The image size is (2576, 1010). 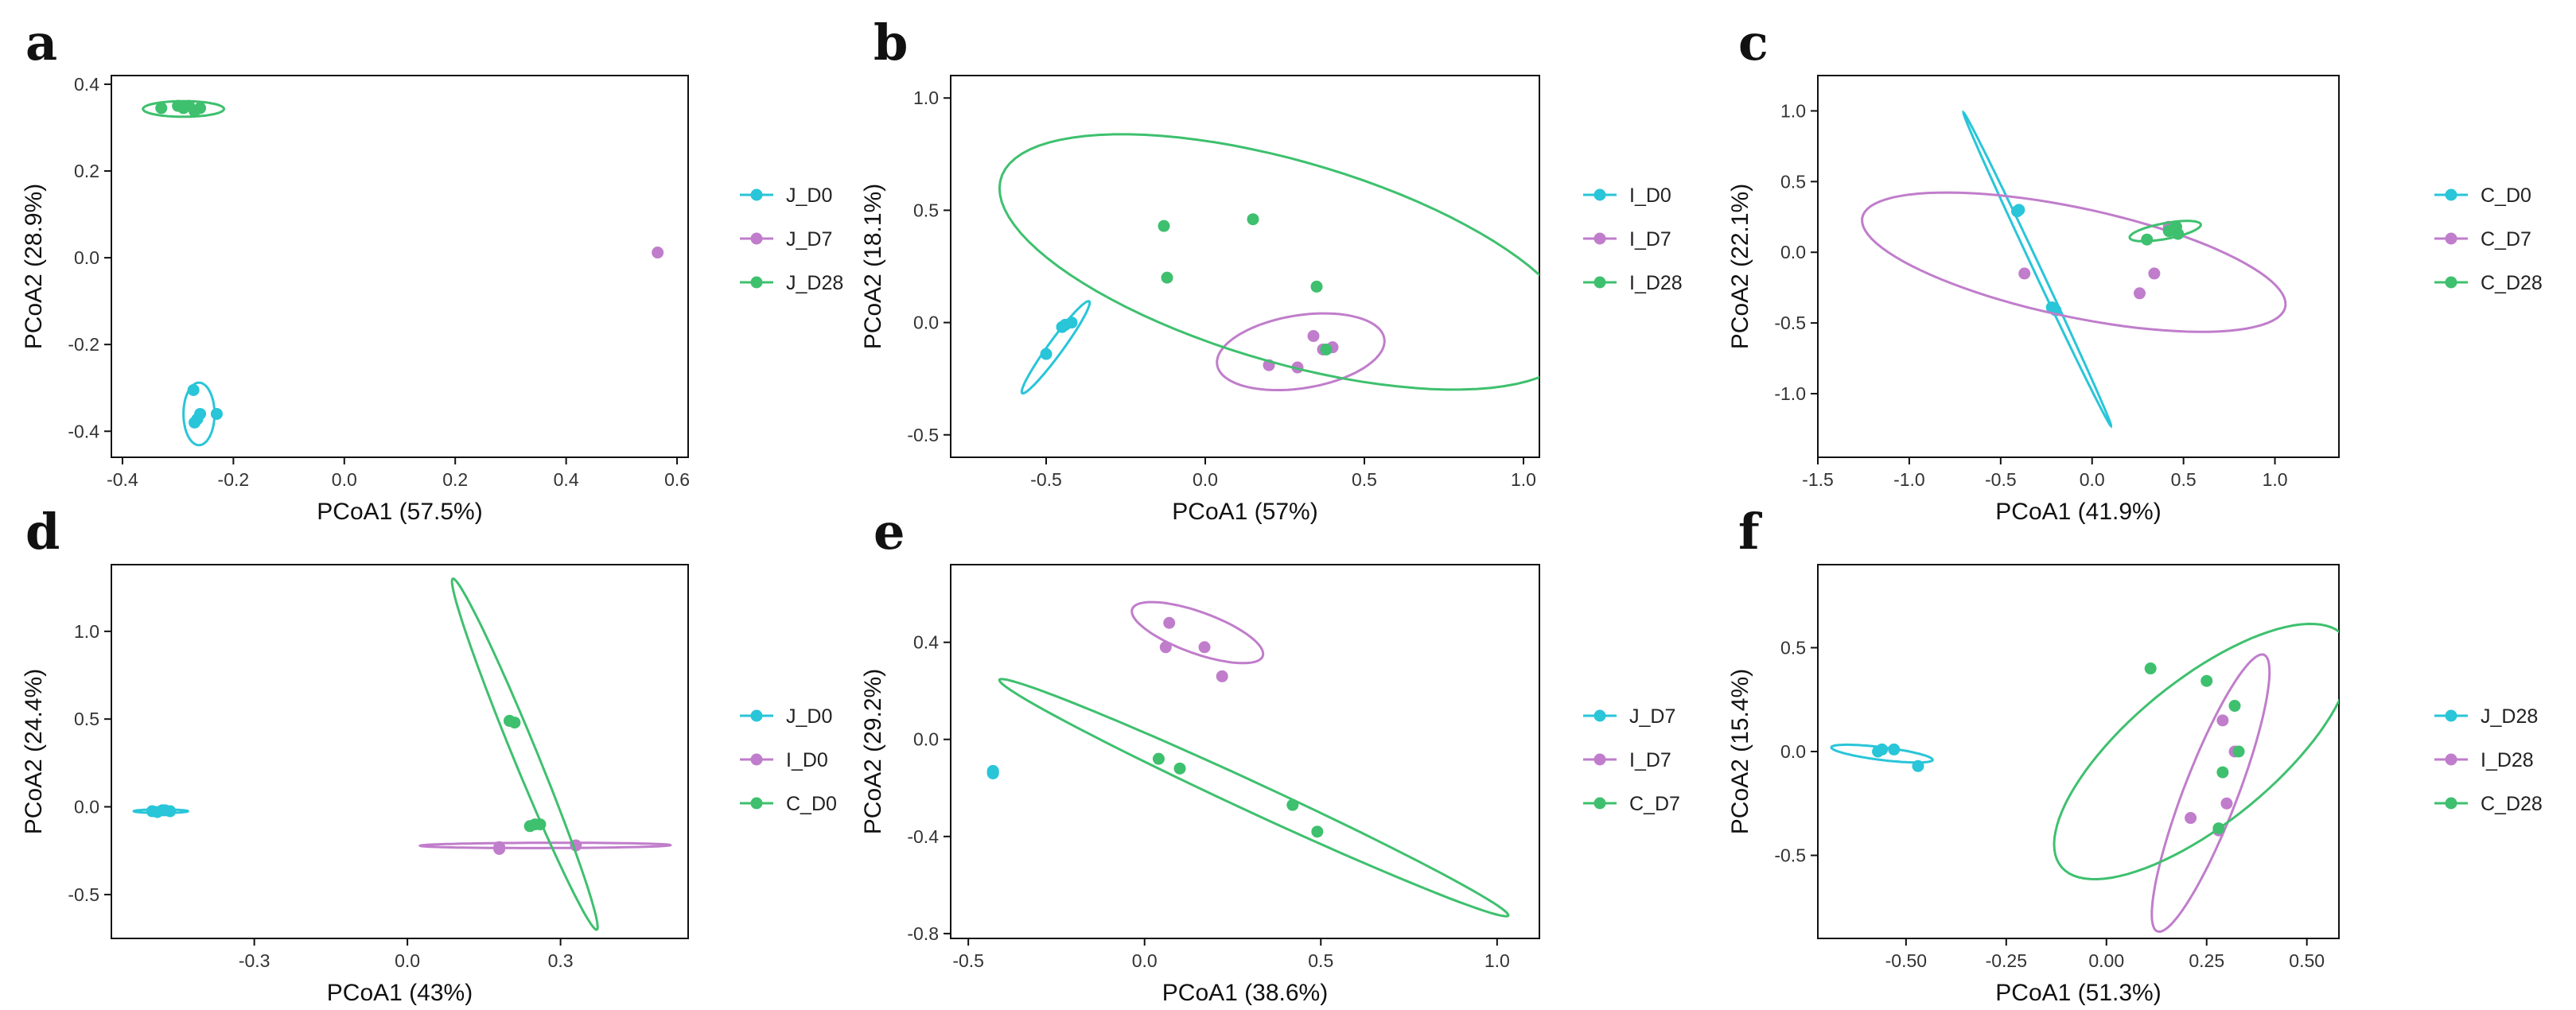 I want to click on series-C_D28, so click(x=2196, y=751).